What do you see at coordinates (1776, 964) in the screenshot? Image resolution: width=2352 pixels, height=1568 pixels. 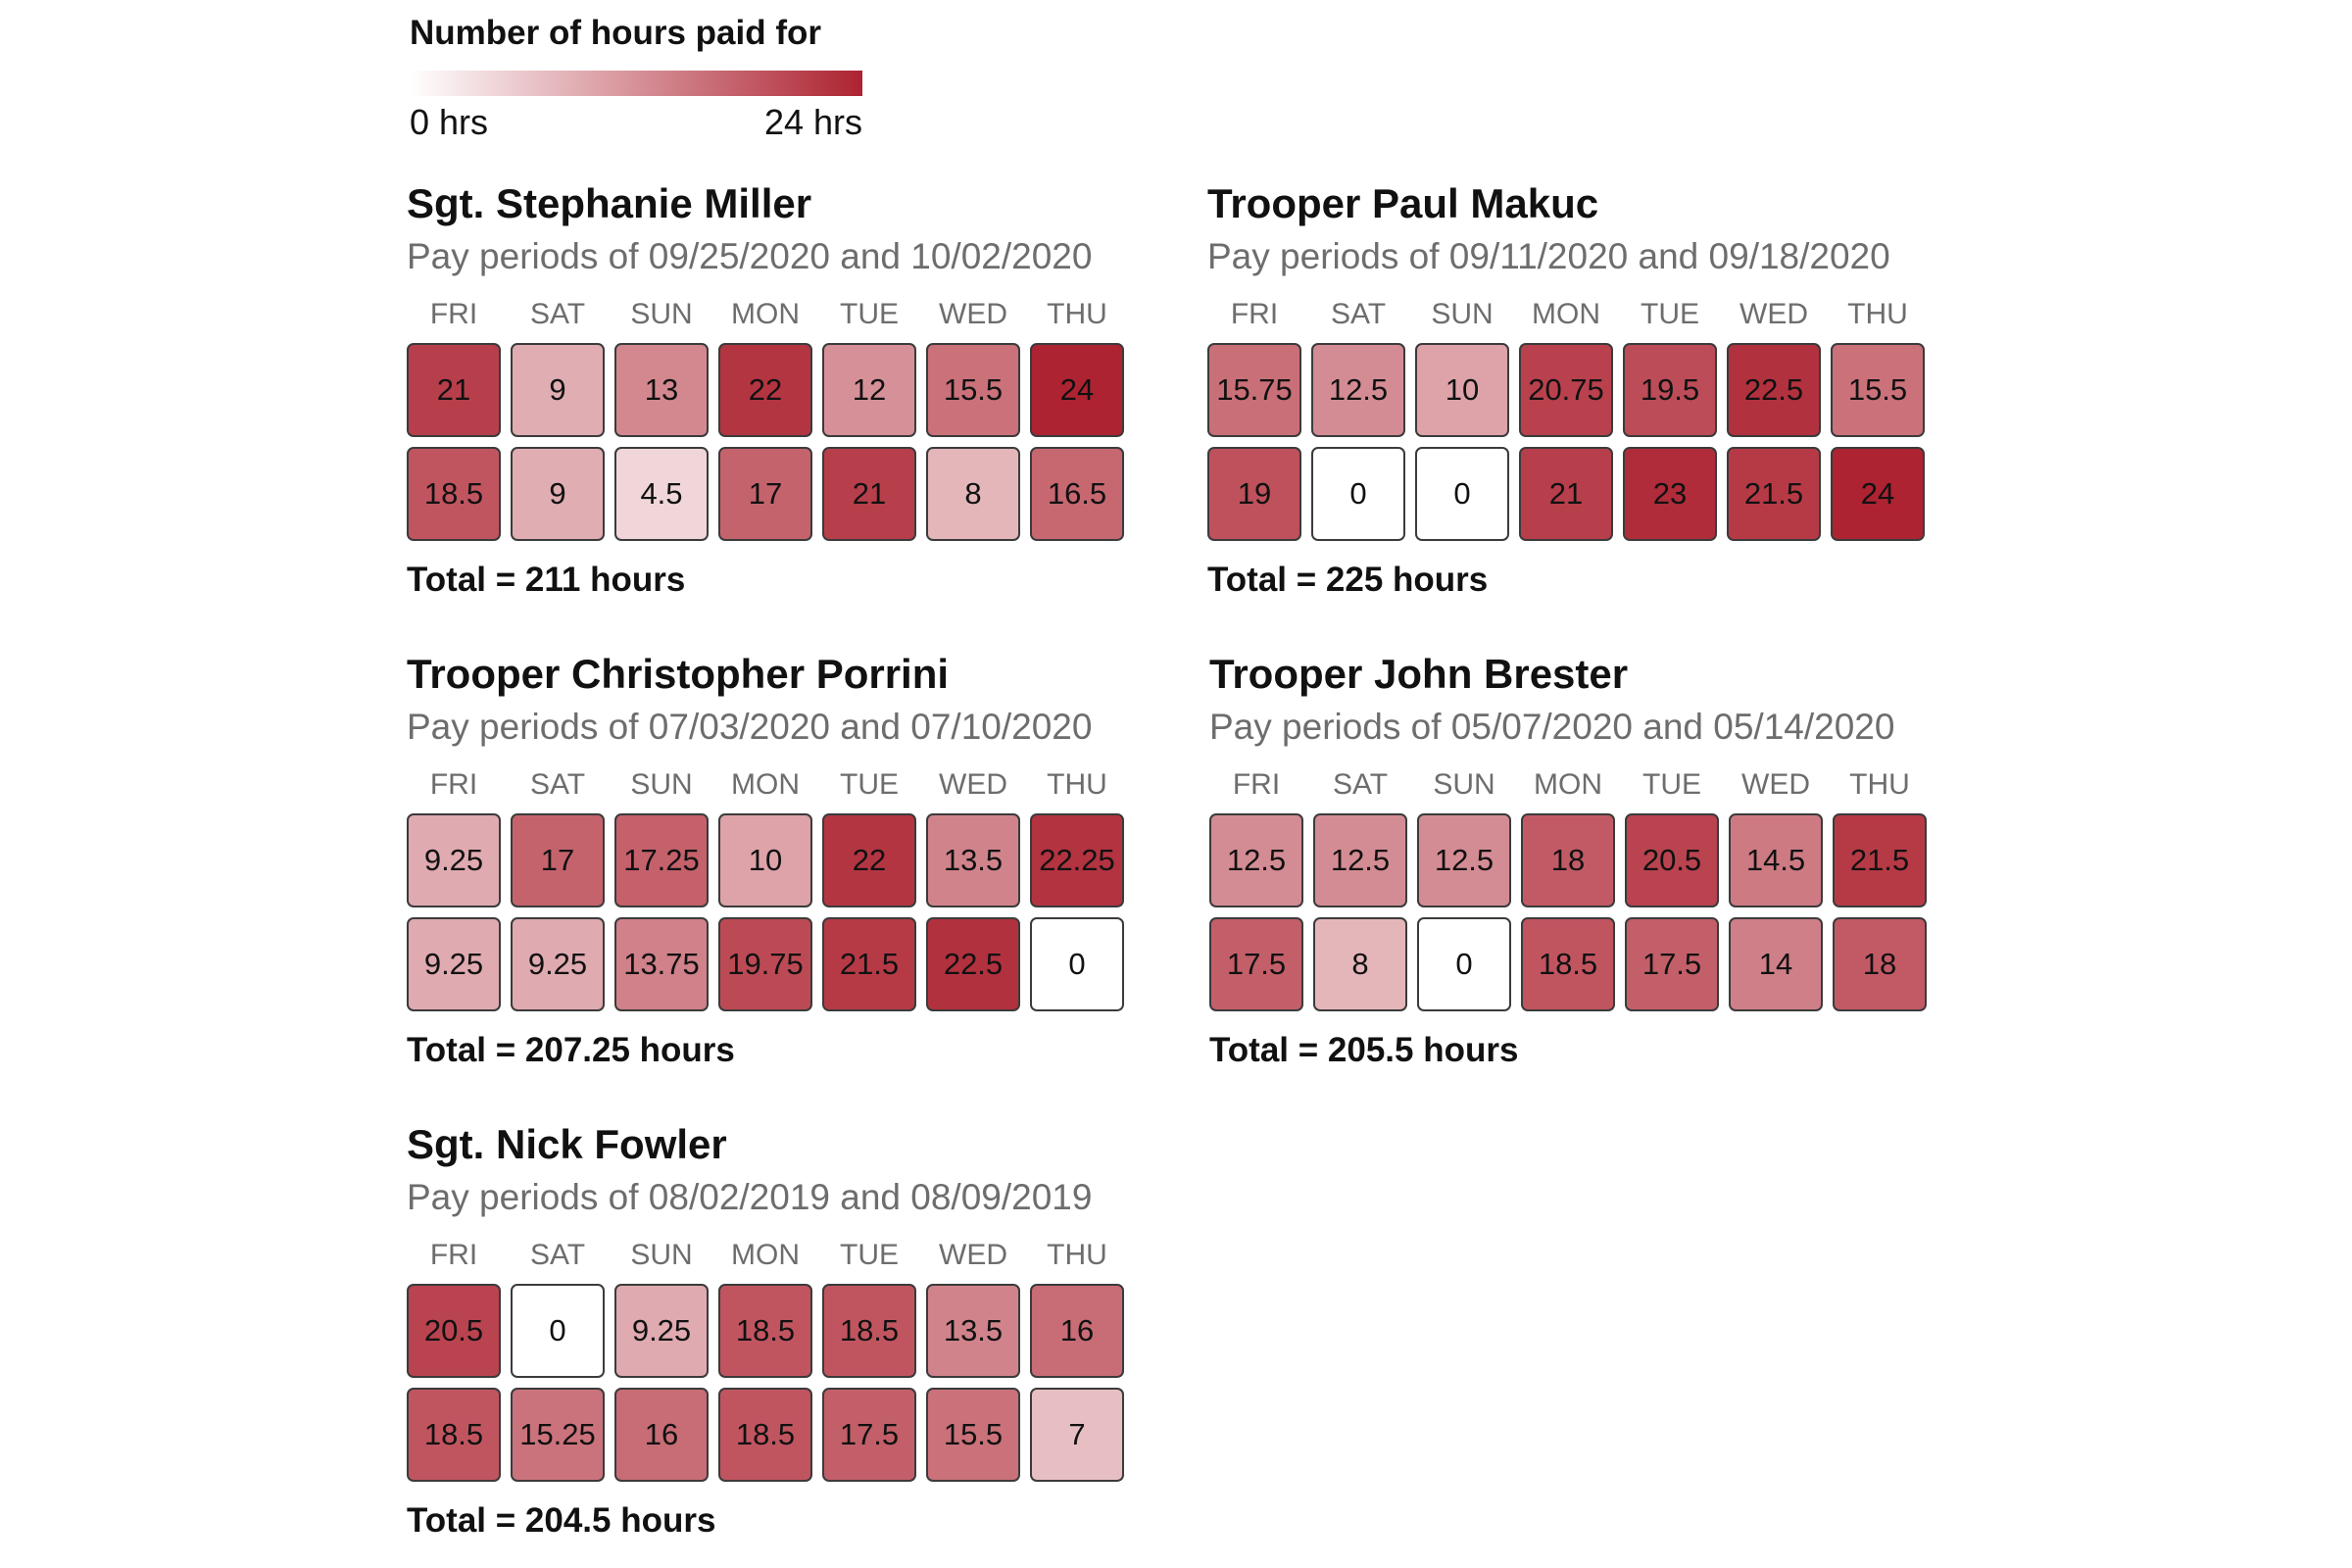 I see `heatmap-cell: 14` at bounding box center [1776, 964].